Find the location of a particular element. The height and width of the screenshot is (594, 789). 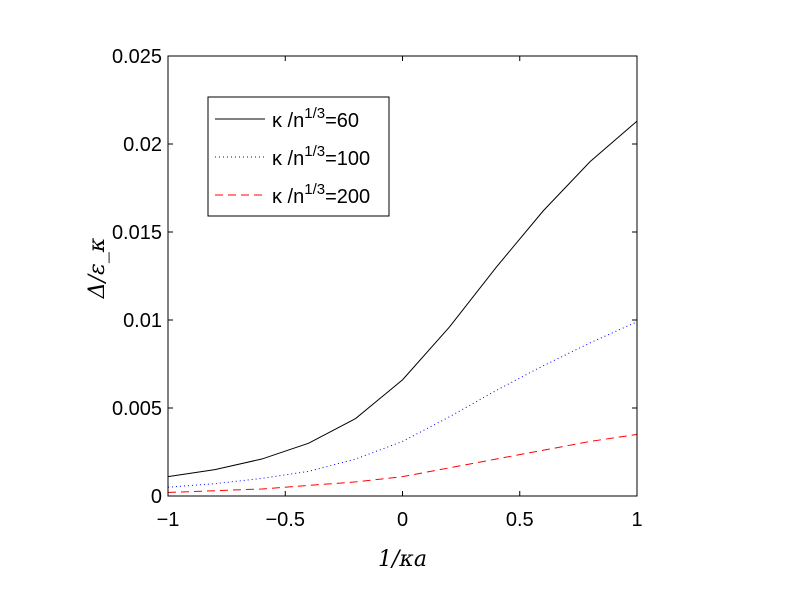

legend: κ /n1/3=60 κ /n1/3=100 κ /n1/3=200 is located at coordinates (298, 156).